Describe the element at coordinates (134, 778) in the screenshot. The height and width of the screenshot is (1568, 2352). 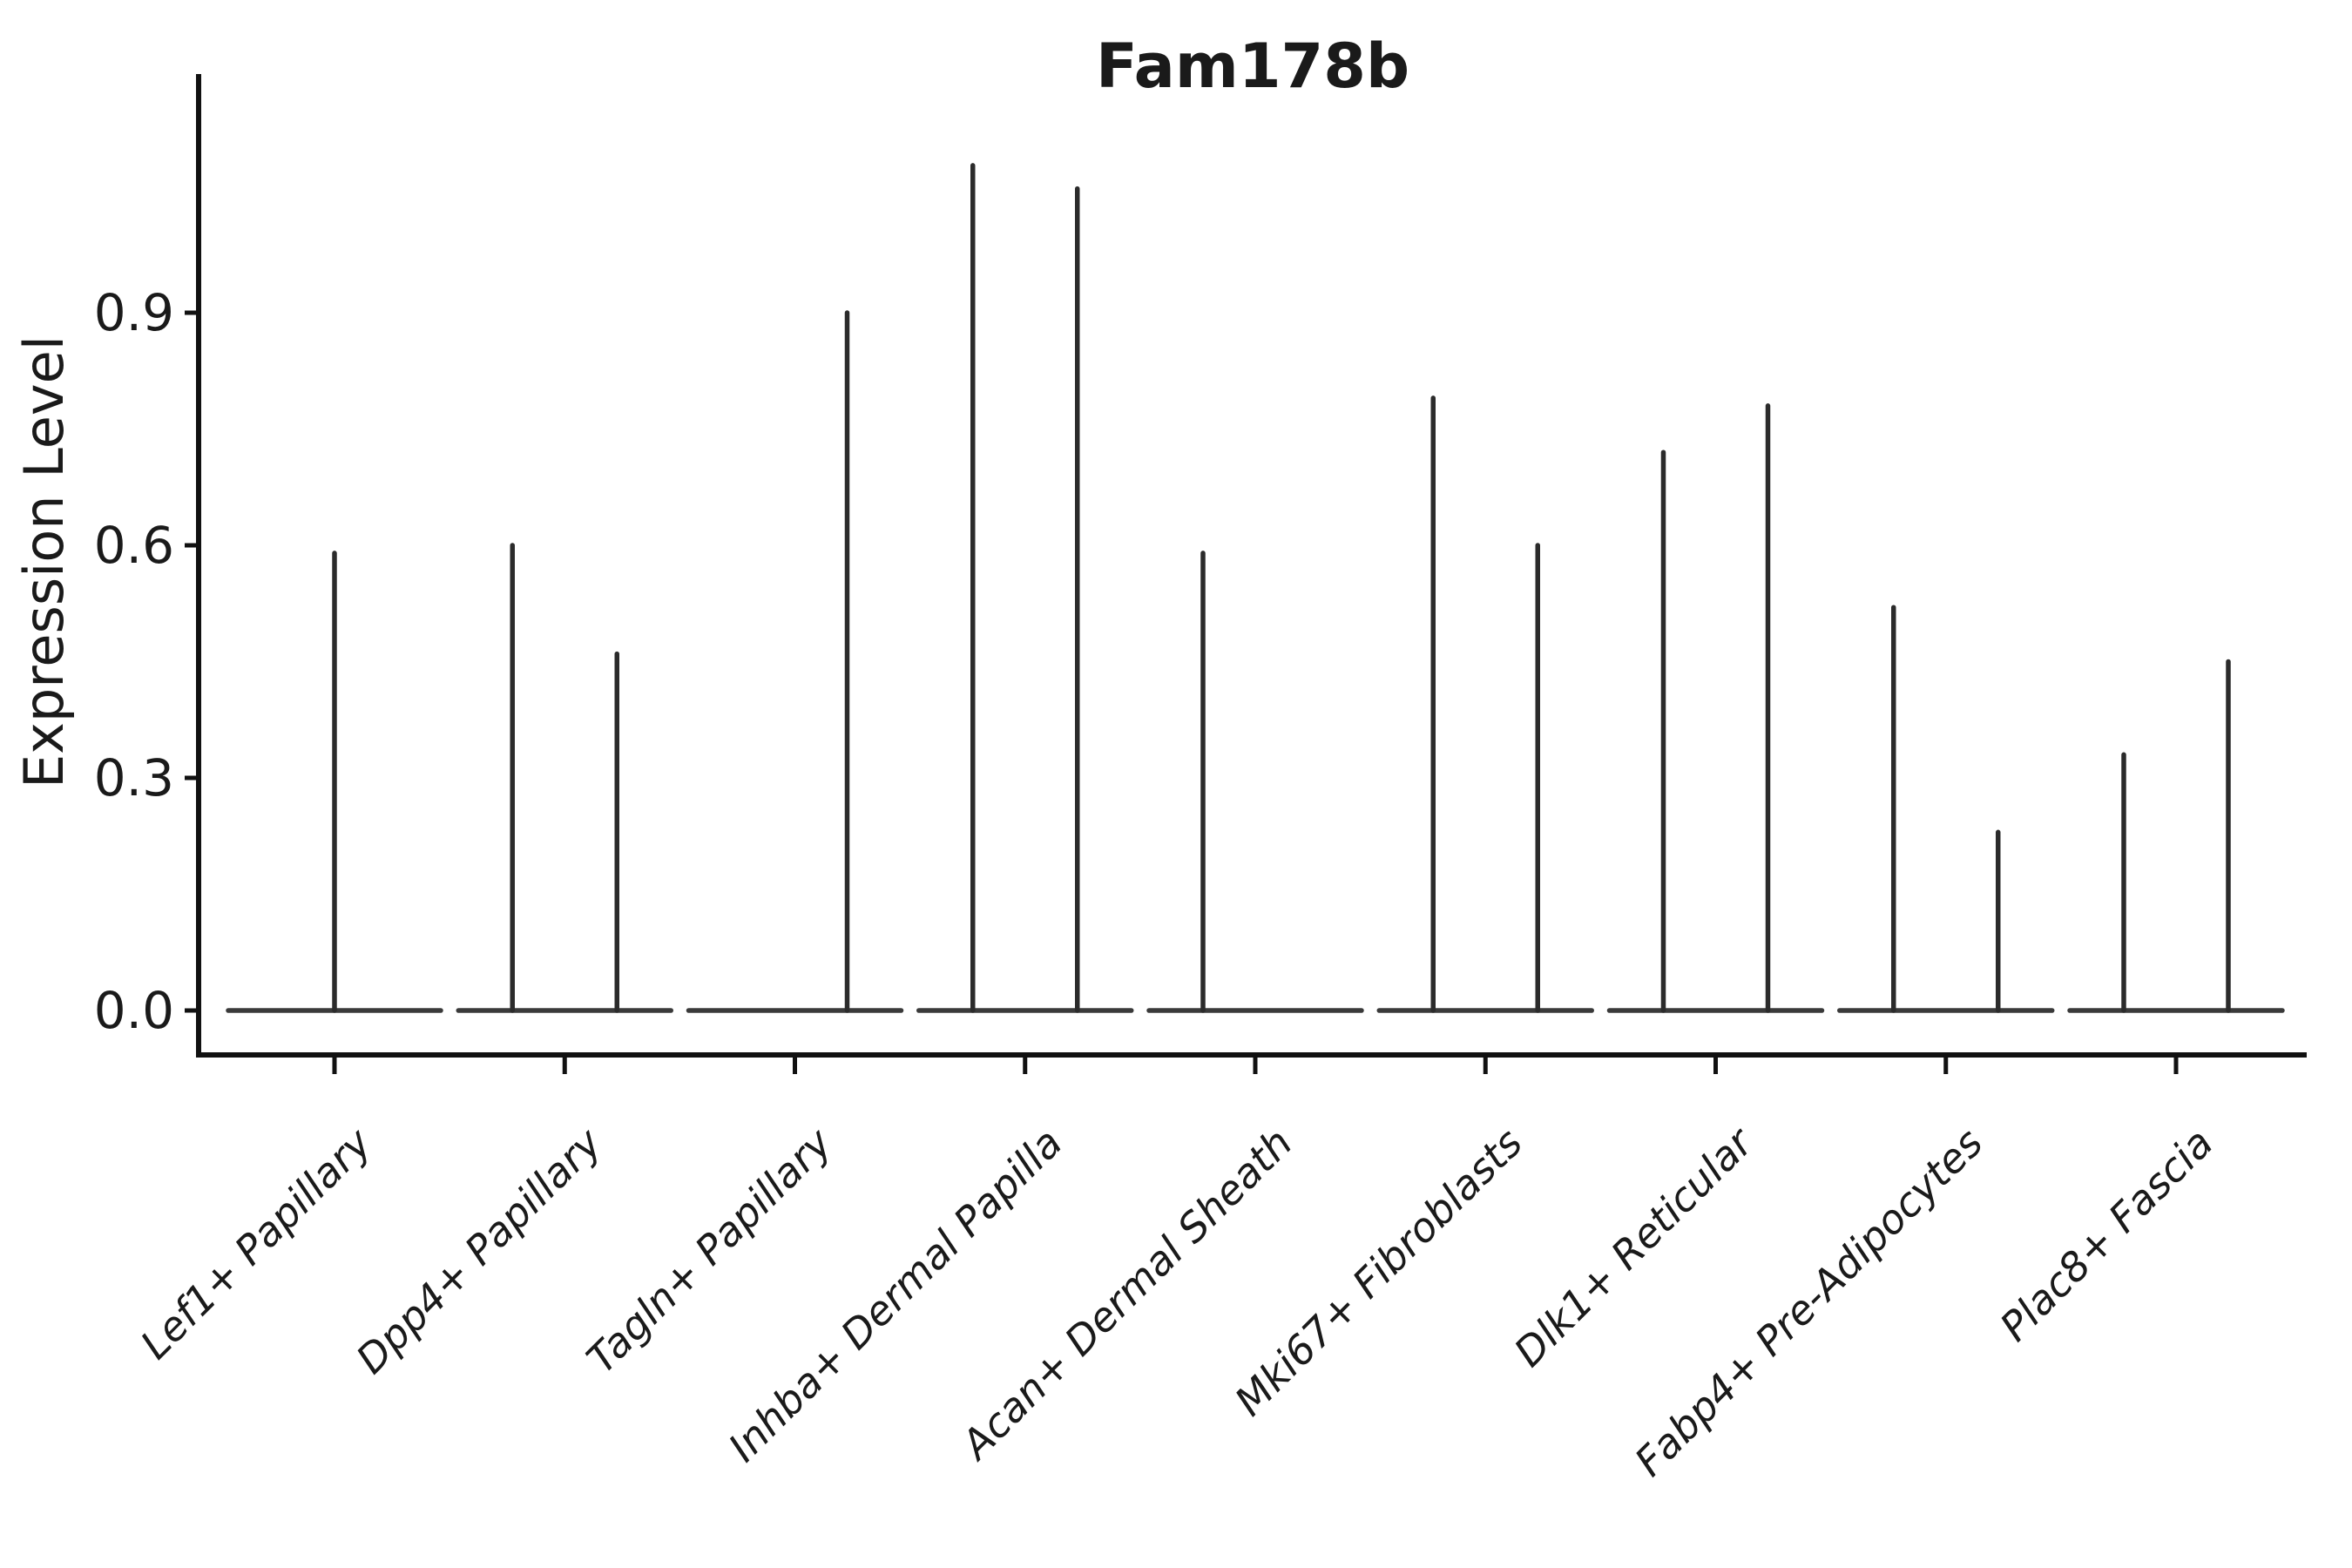
I see `y-tick-label: 0.3` at that location.